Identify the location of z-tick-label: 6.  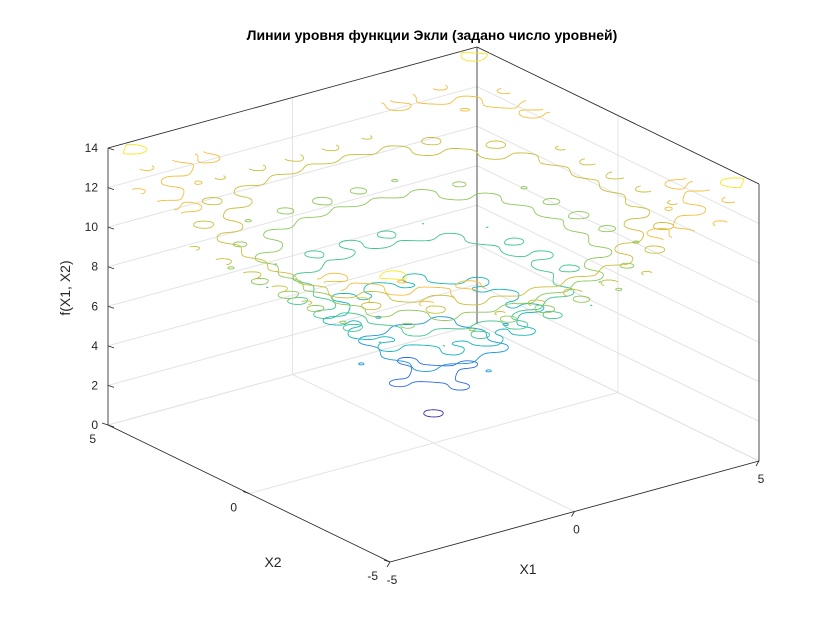
(94, 306).